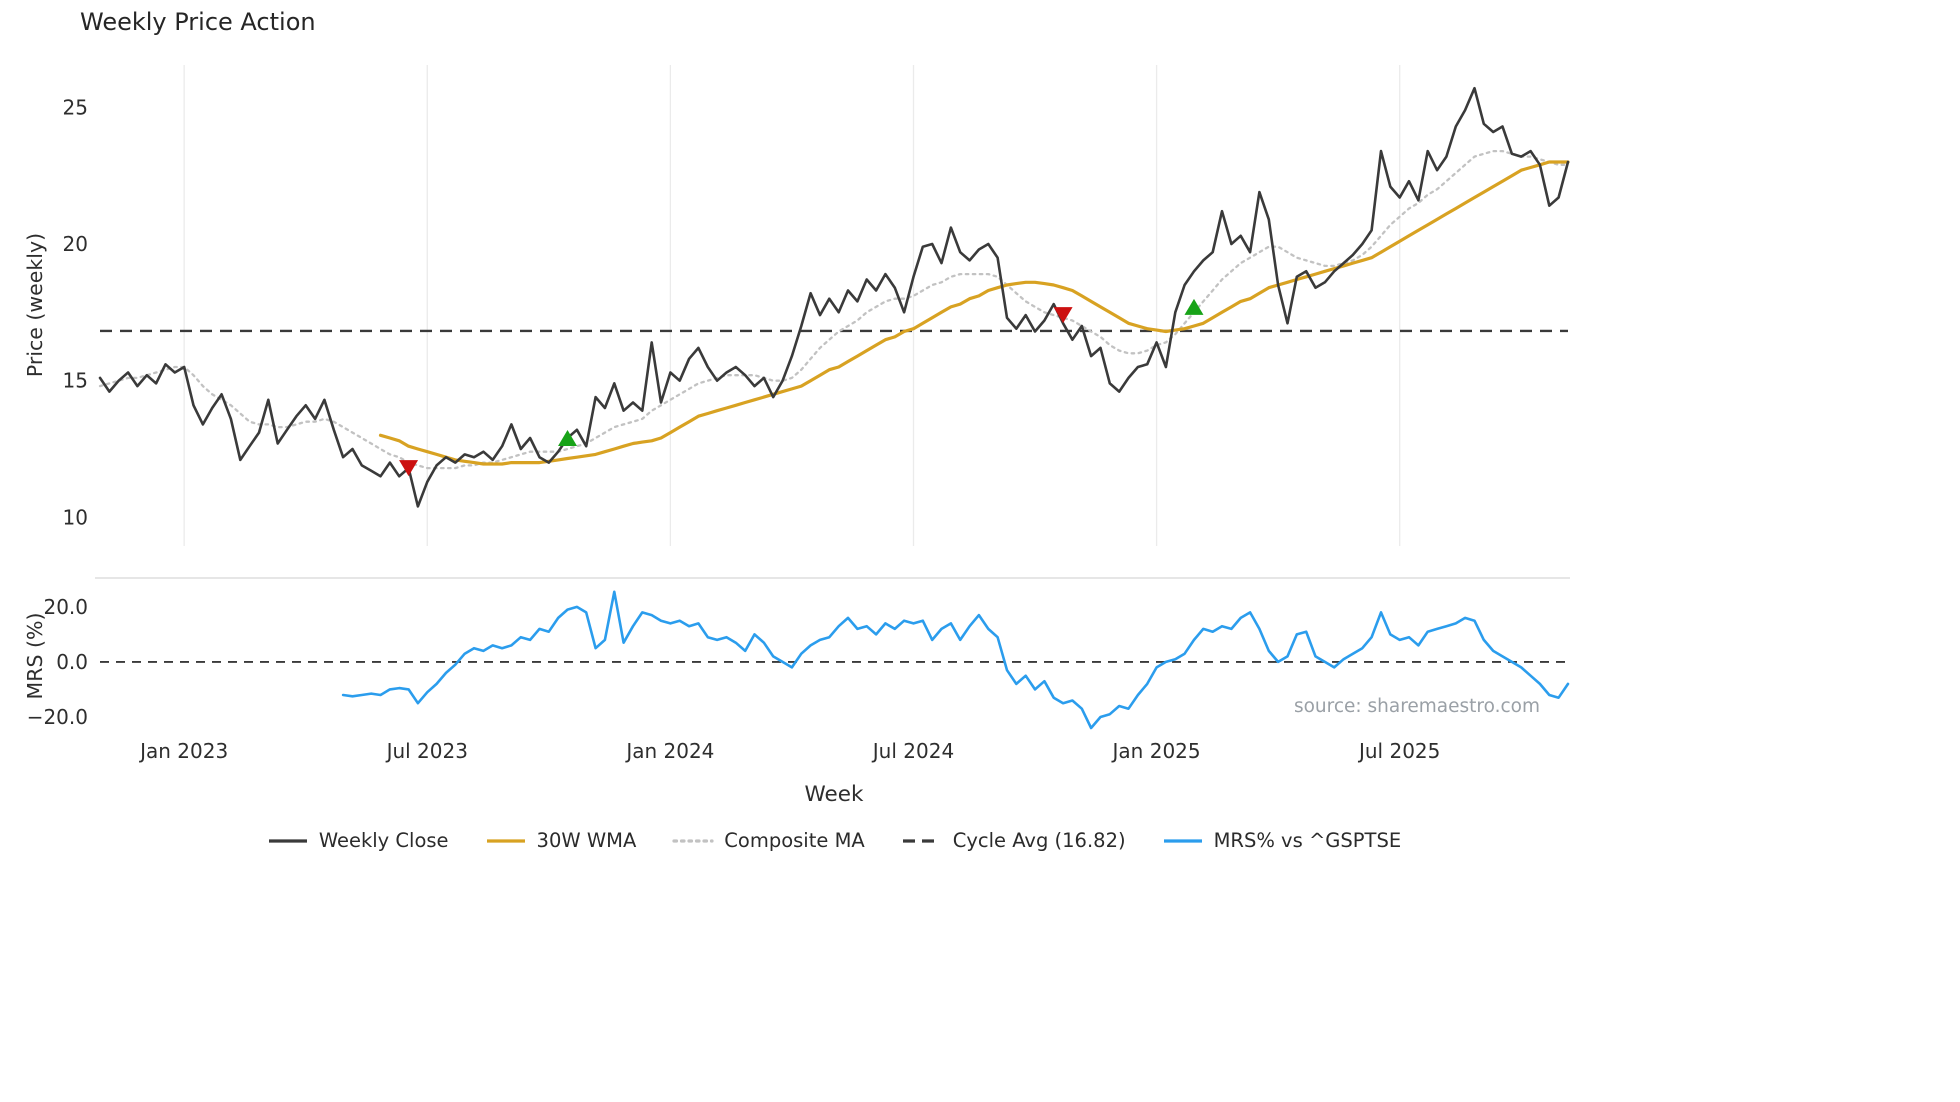  I want to click on mrs-ytick-label: 0.0, so click(72, 662).